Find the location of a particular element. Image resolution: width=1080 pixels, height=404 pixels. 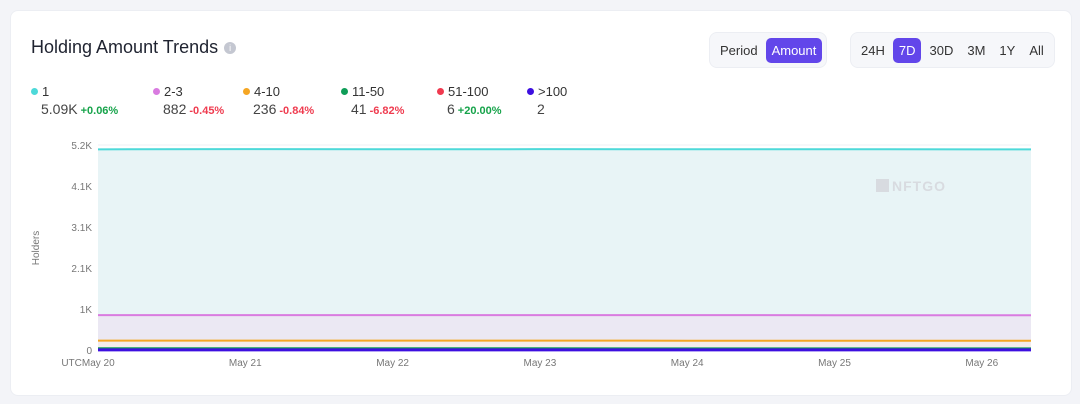

legend-item: 51-100 6 +20.00% is located at coordinates (469, 100).